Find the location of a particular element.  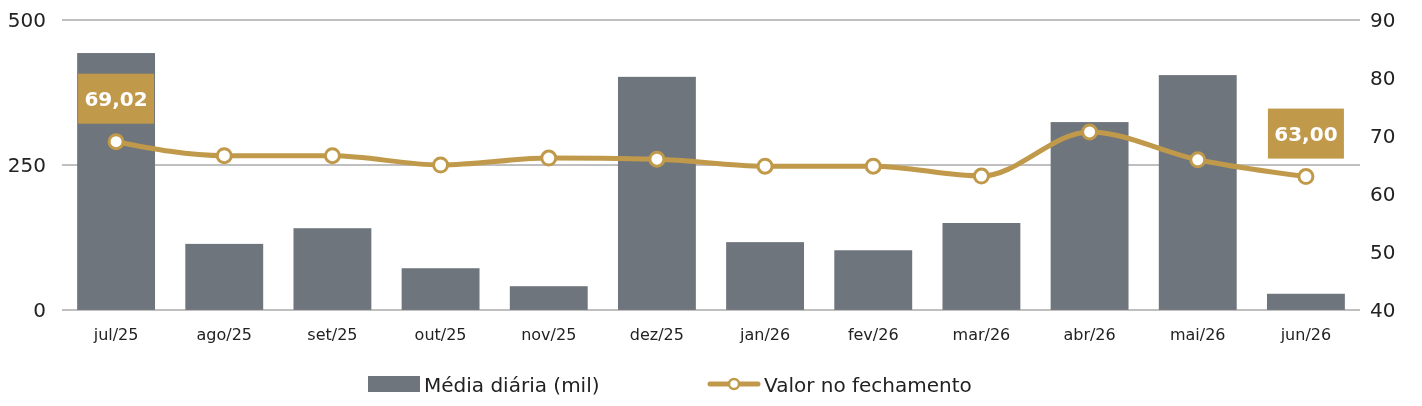

y2-tick-label: 40 is located at coordinates (1383, 310).